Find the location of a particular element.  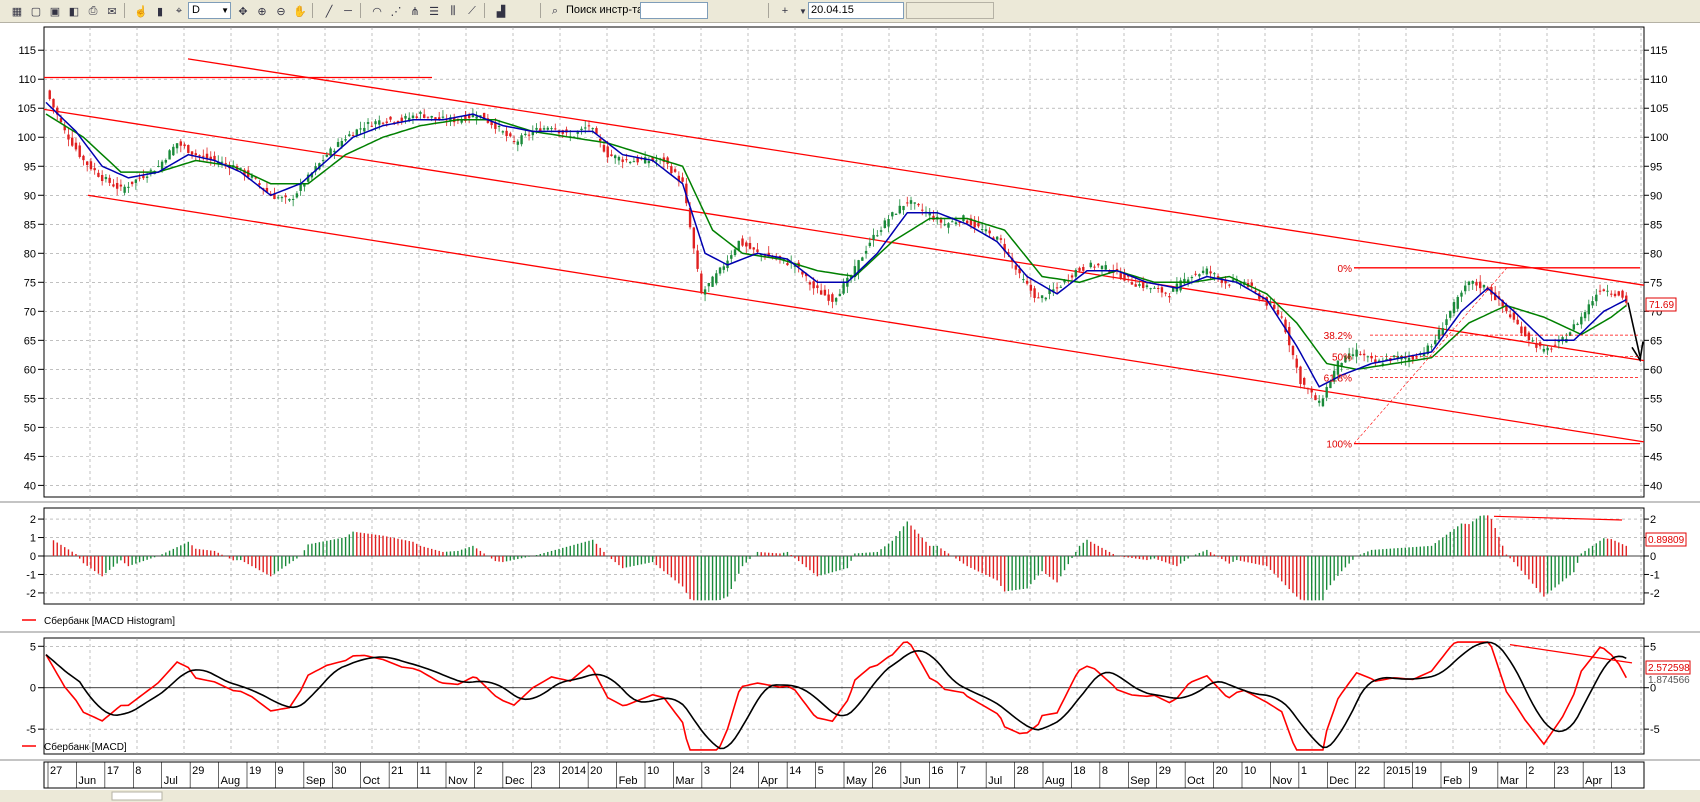

y-tick-label-left: 5 is located at coordinates (33, 647).